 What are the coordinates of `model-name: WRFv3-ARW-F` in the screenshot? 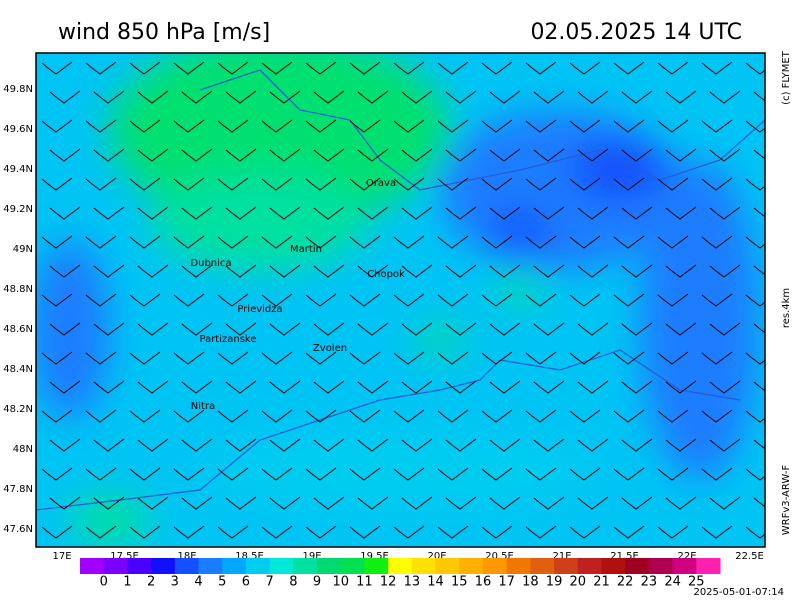 It's located at (786, 500).